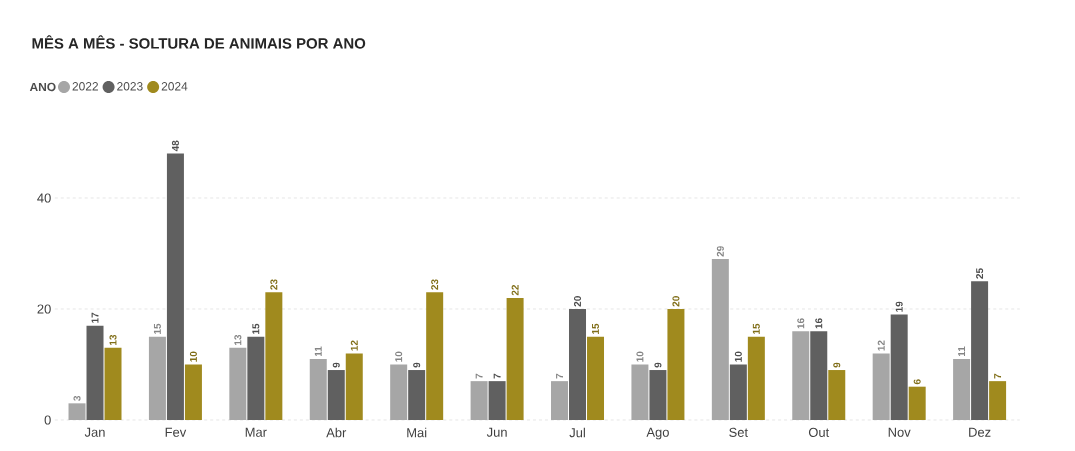 The width and height of the screenshot is (1075, 451). Describe the element at coordinates (899, 306) in the screenshot. I see `data-label: 19` at that location.